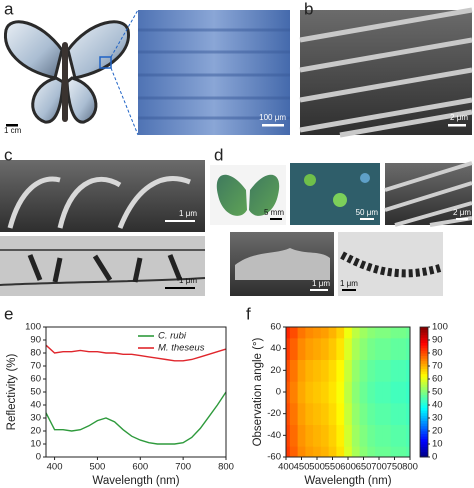 The height and width of the screenshot is (488, 474). I want to click on data-line, so click(136, 418).